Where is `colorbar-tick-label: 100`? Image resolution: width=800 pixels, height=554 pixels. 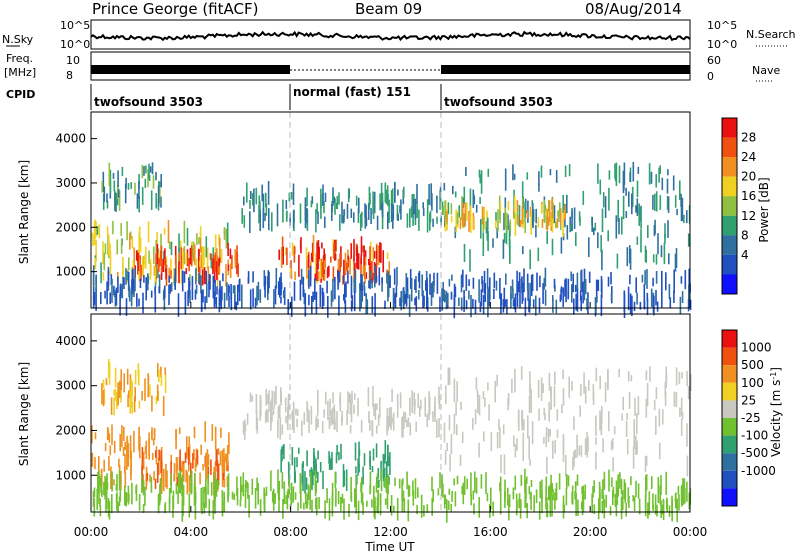 colorbar-tick-label: 100 is located at coordinates (752, 383).